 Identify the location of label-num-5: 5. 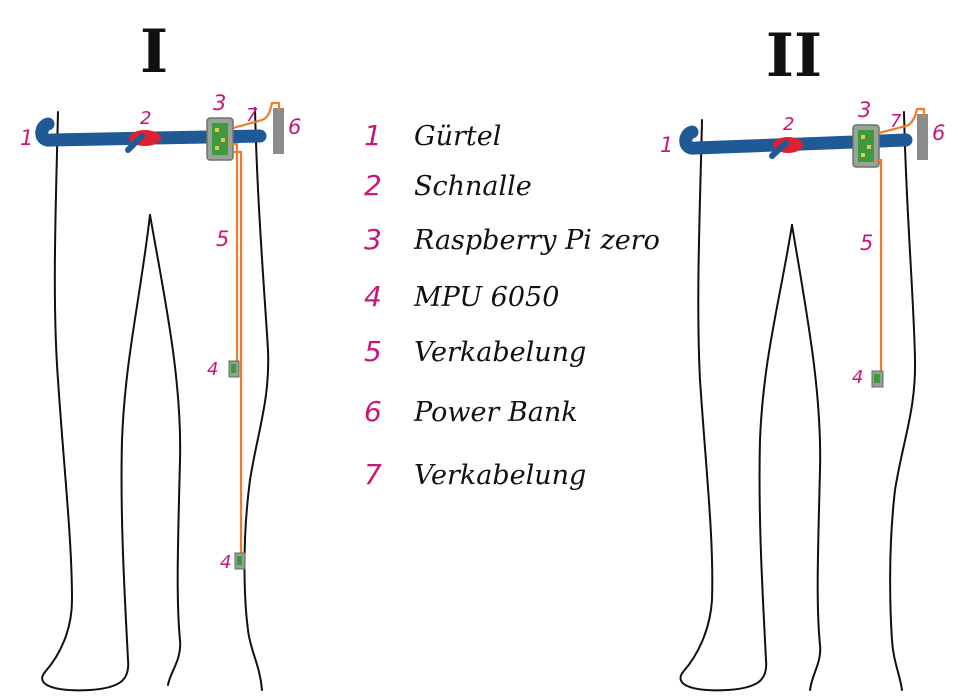
(222, 239).